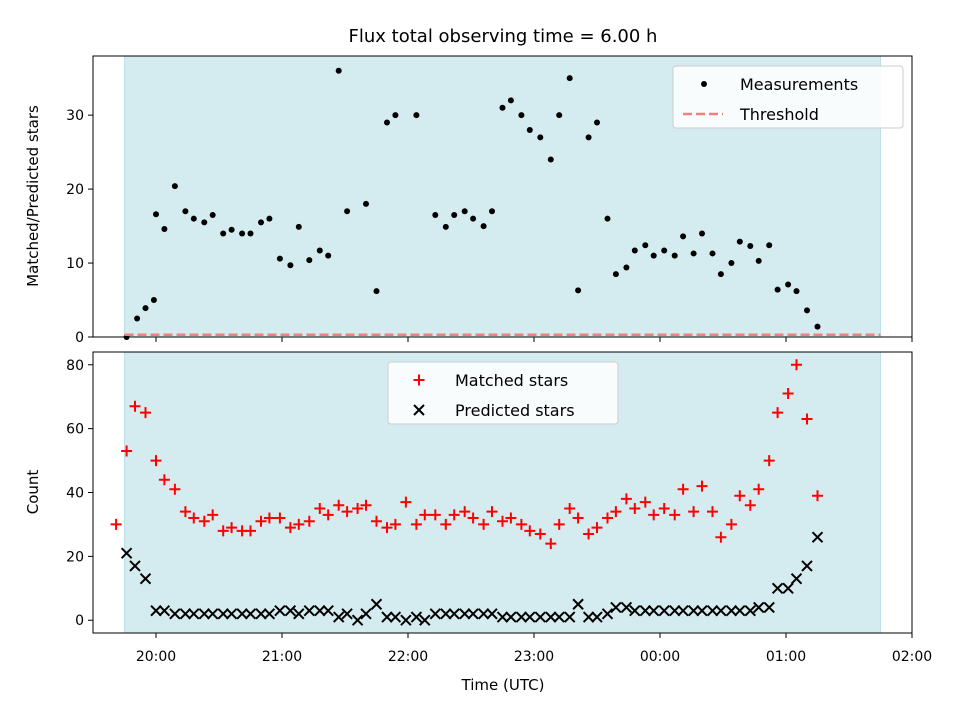 Image resolution: width=960 pixels, height=720 pixels. Describe the element at coordinates (75, 264) in the screenshot. I see `top-y-tick-label: 10` at that location.